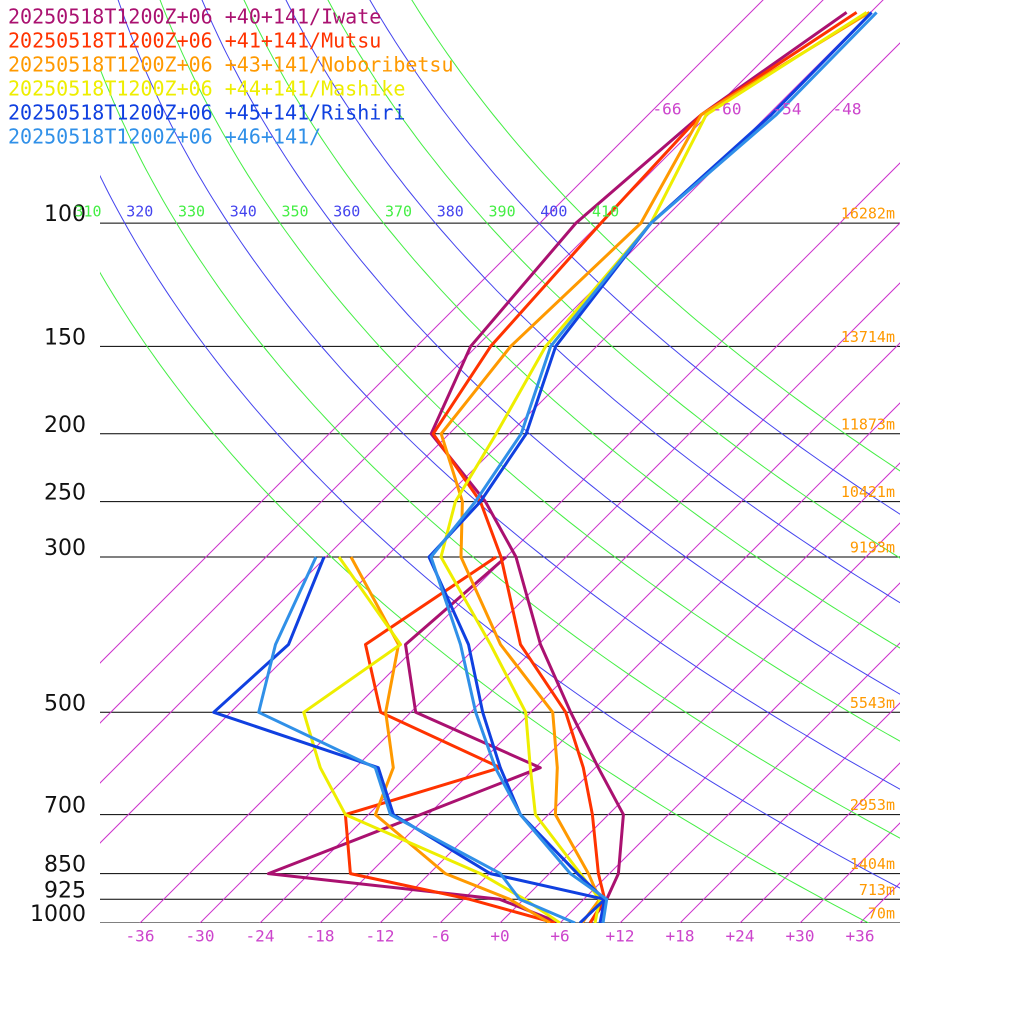  I want to click on height-label: 10421m, so click(868, 492).